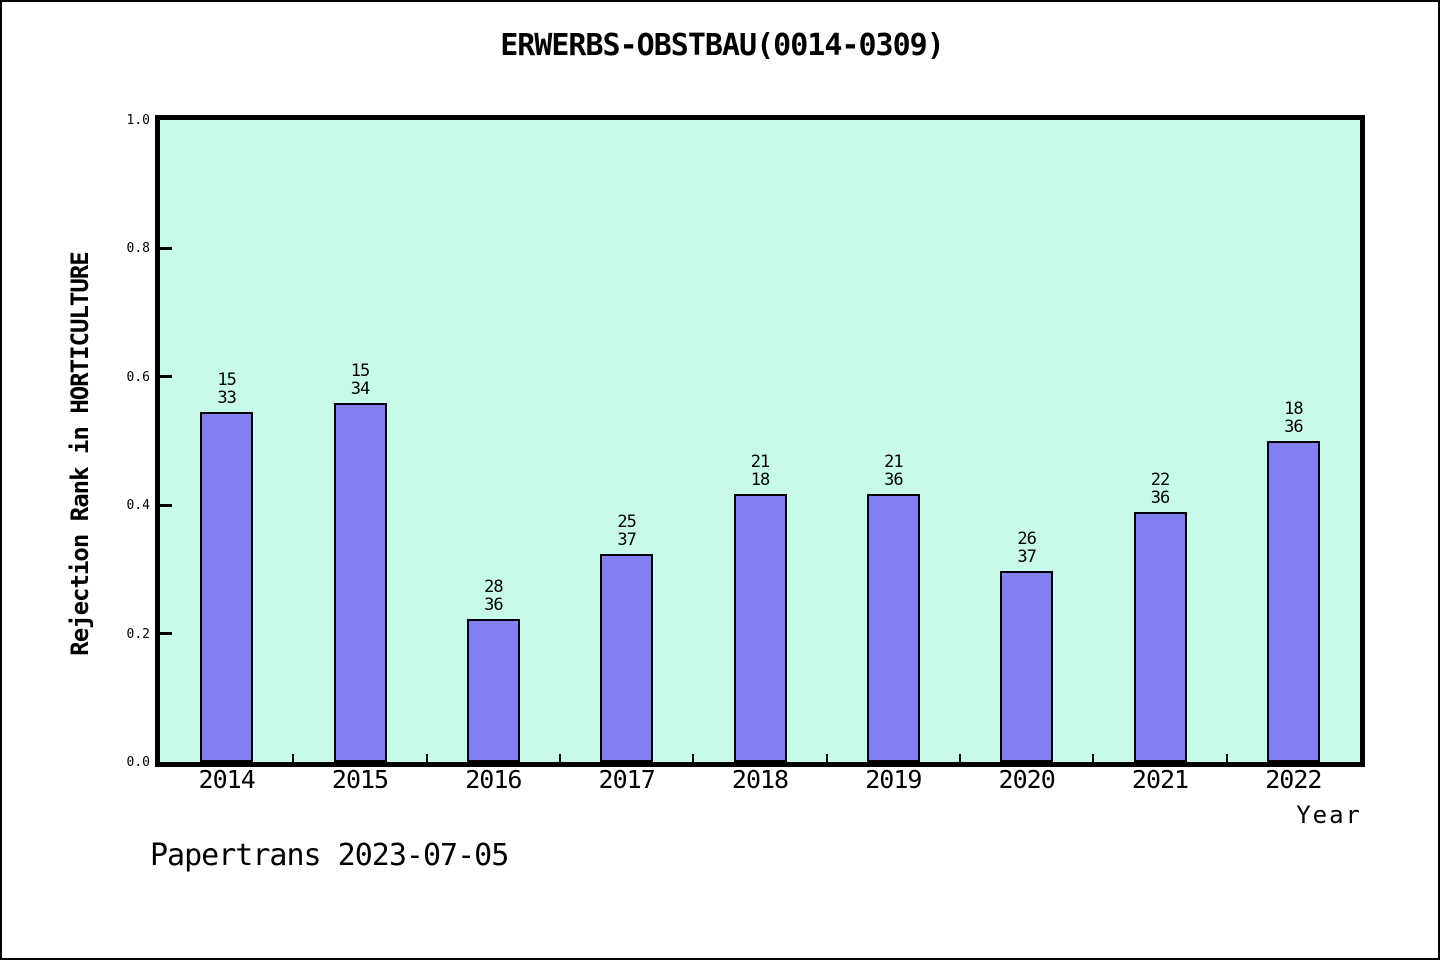 This screenshot has height=960, width=1440. Describe the element at coordinates (138, 377) in the screenshot. I see `y-tick-label: 0.6` at that location.